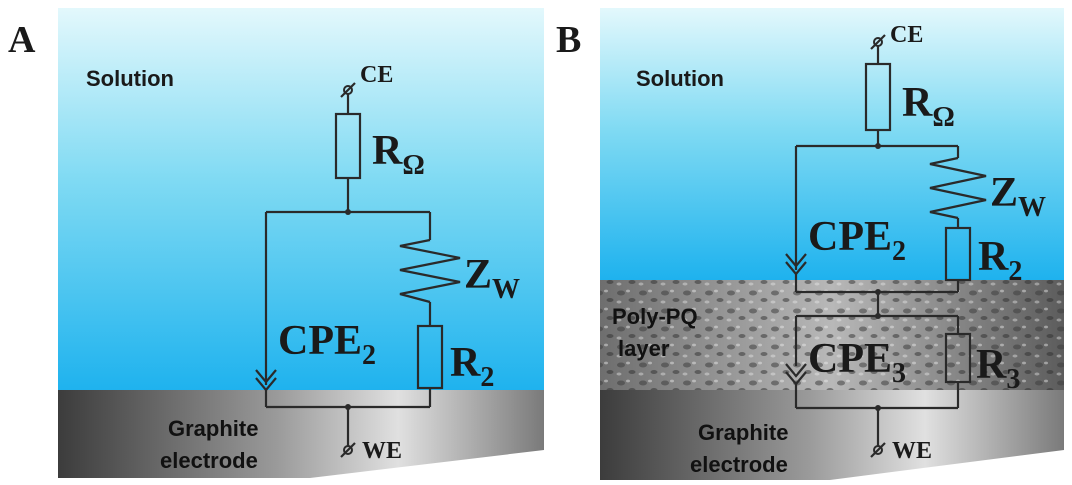 The image size is (1072, 485). Describe the element at coordinates (22, 40) in the screenshot. I see `panel-letter: A` at that location.